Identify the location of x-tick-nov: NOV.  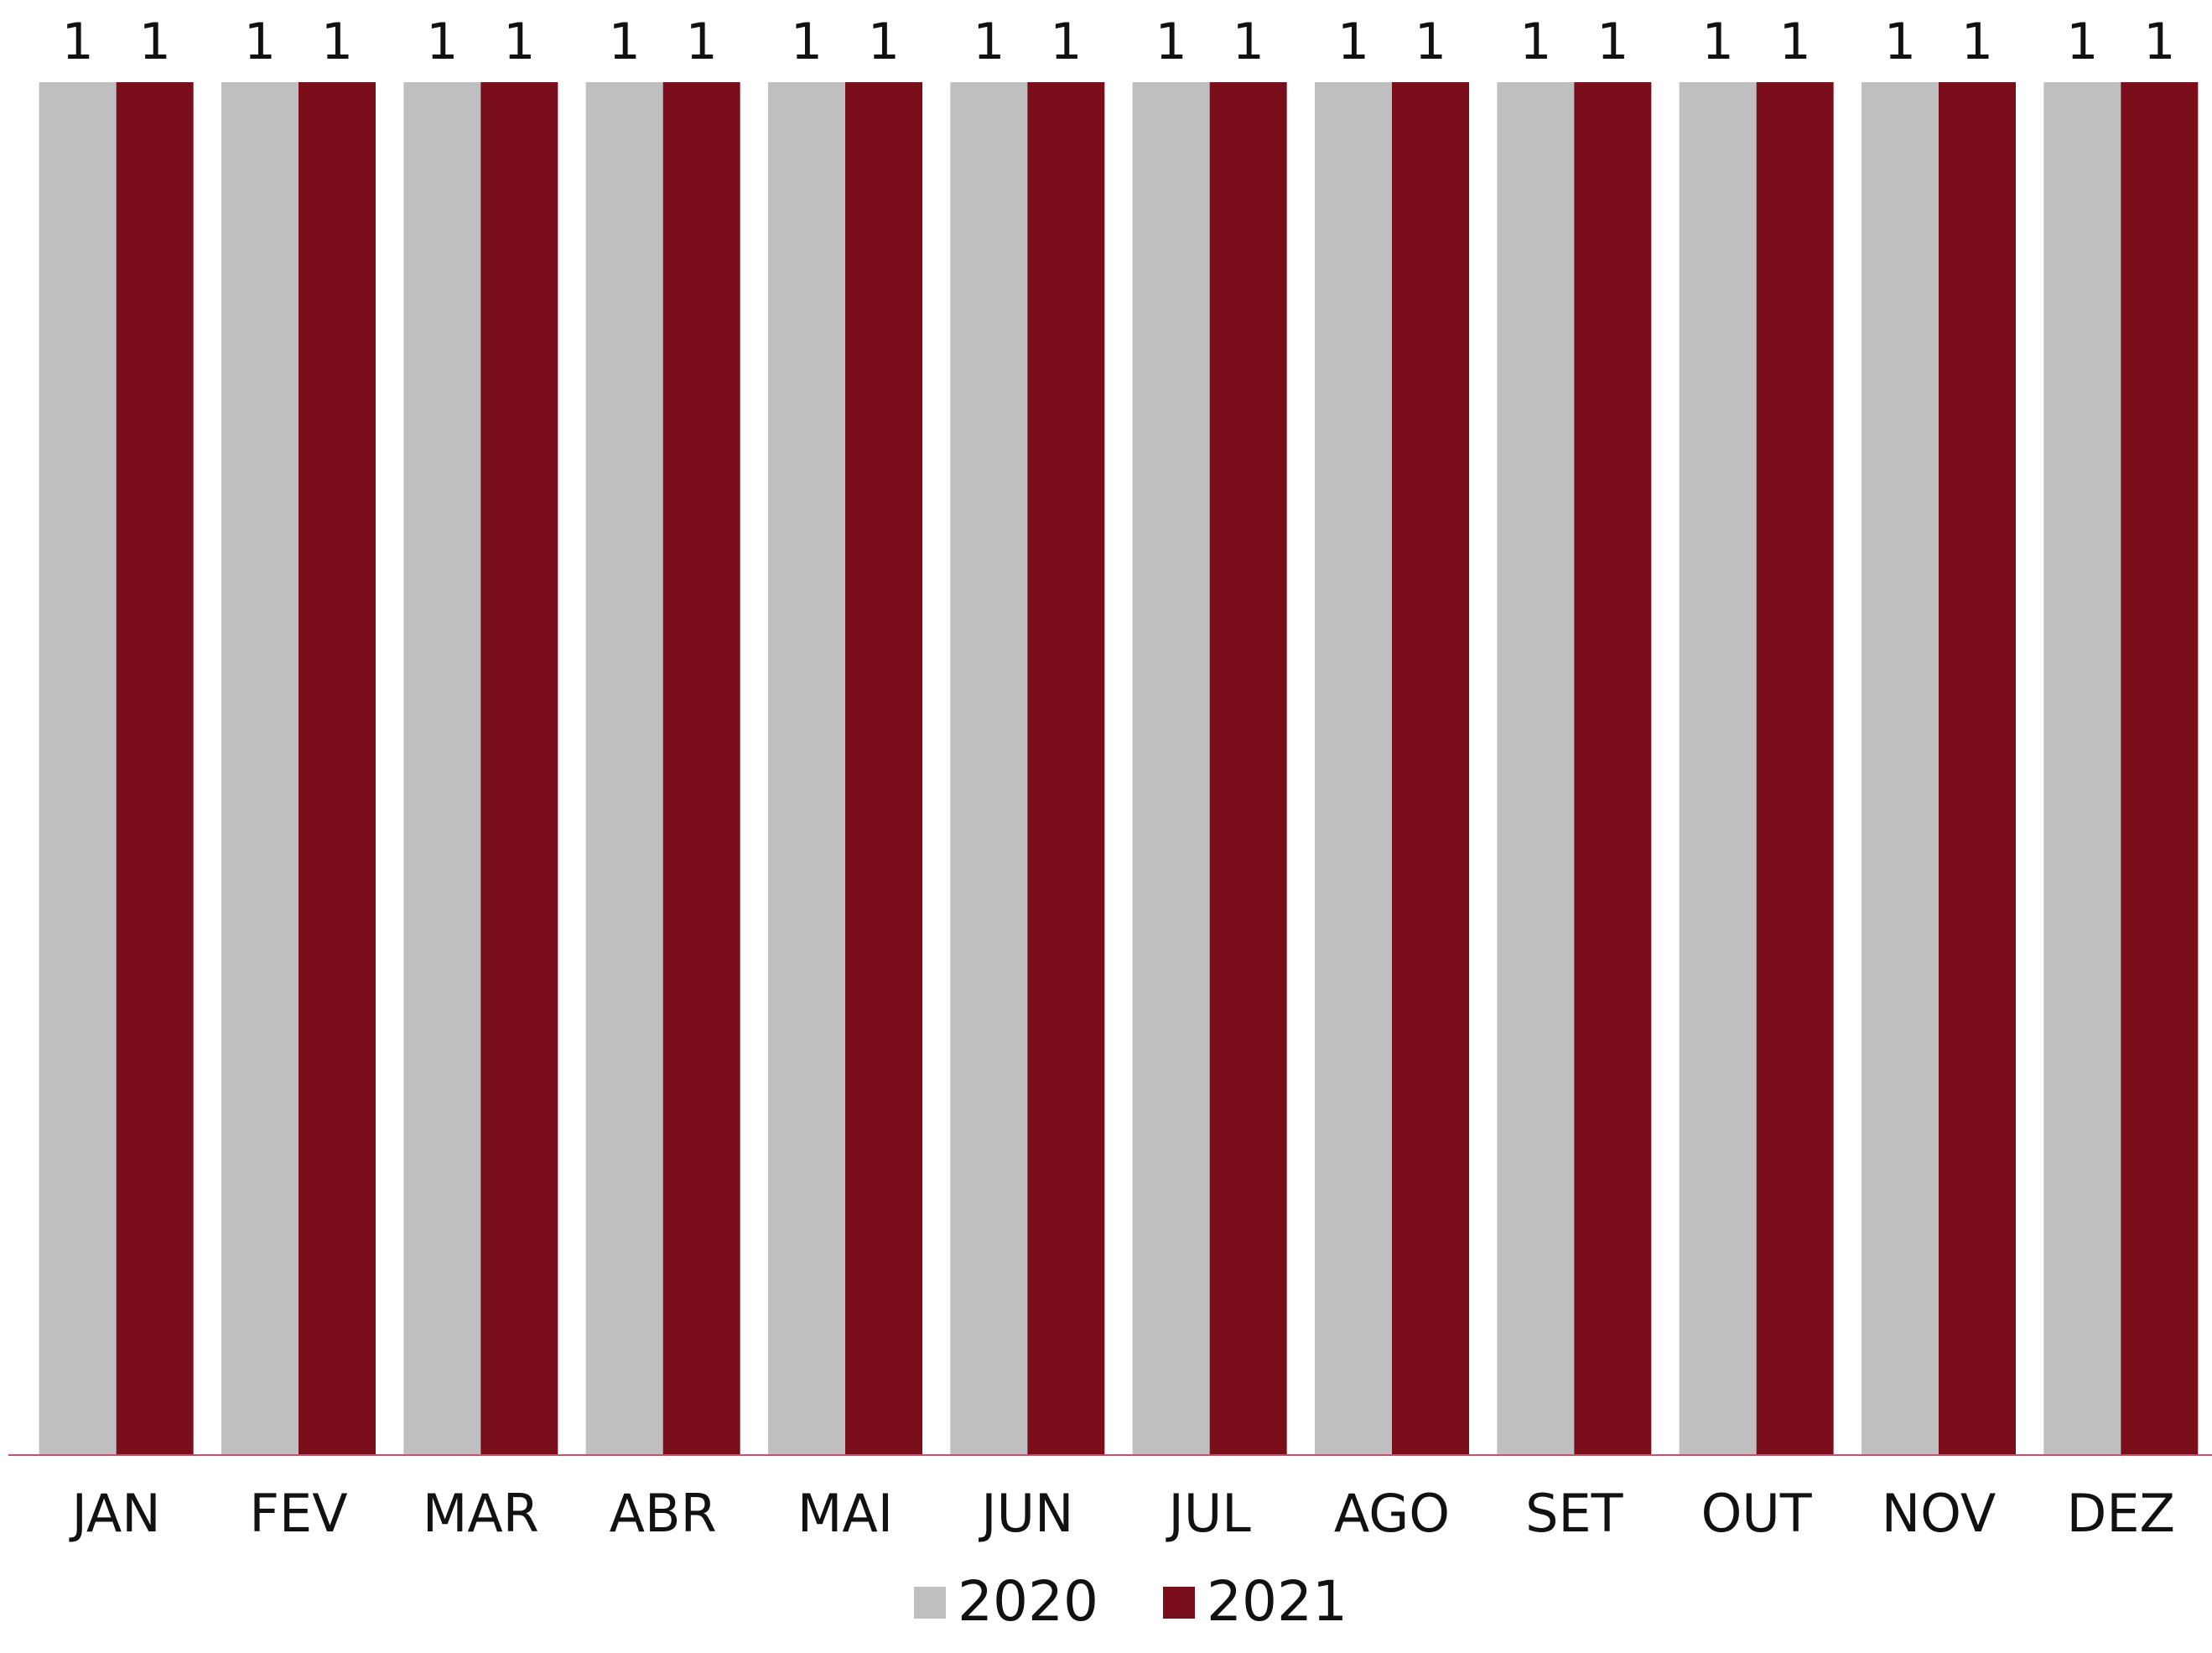
(1939, 1513).